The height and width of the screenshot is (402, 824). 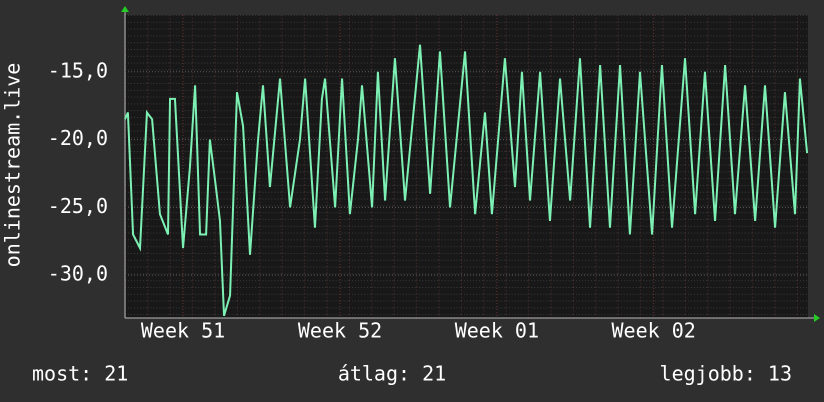 What do you see at coordinates (78, 206) in the screenshot?
I see `y-tick-label: -25,0` at bounding box center [78, 206].